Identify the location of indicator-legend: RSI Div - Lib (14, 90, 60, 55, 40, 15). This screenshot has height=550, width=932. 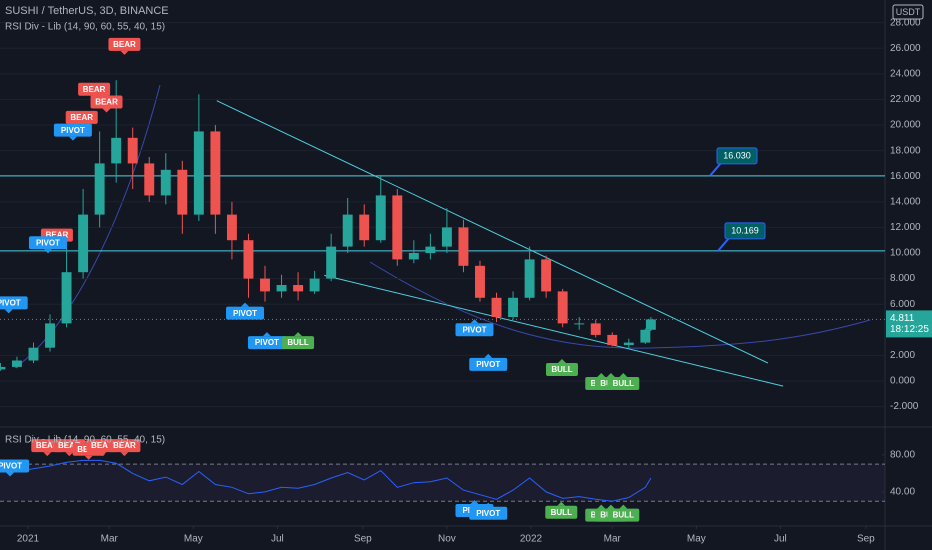
(85, 27).